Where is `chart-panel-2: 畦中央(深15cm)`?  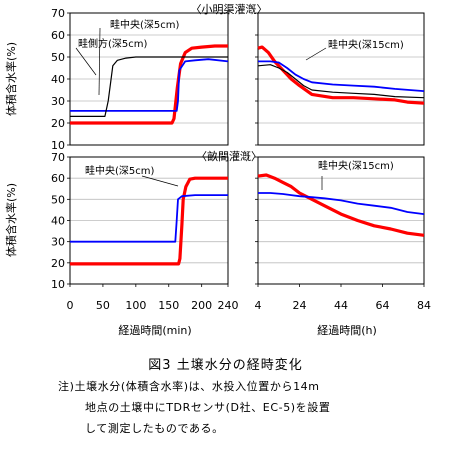
chart-panel-2: 畦中央(深15cm) is located at coordinates (340, 79).